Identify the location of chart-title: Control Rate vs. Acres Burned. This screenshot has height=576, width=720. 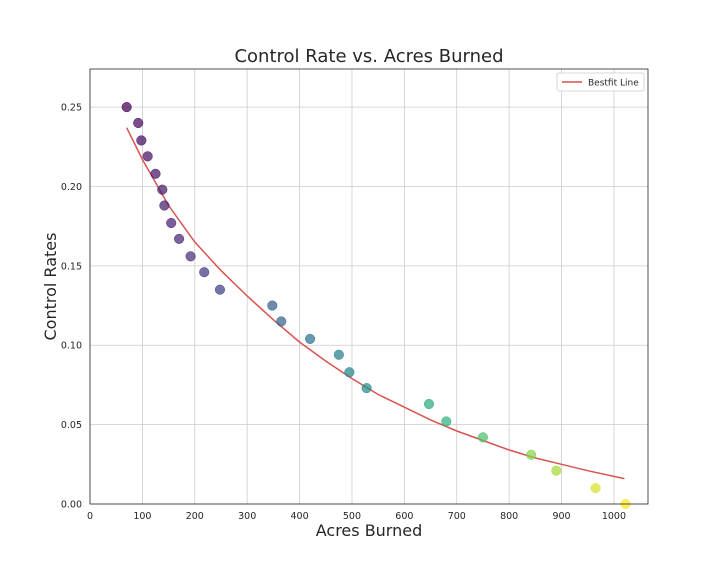
(368, 56).